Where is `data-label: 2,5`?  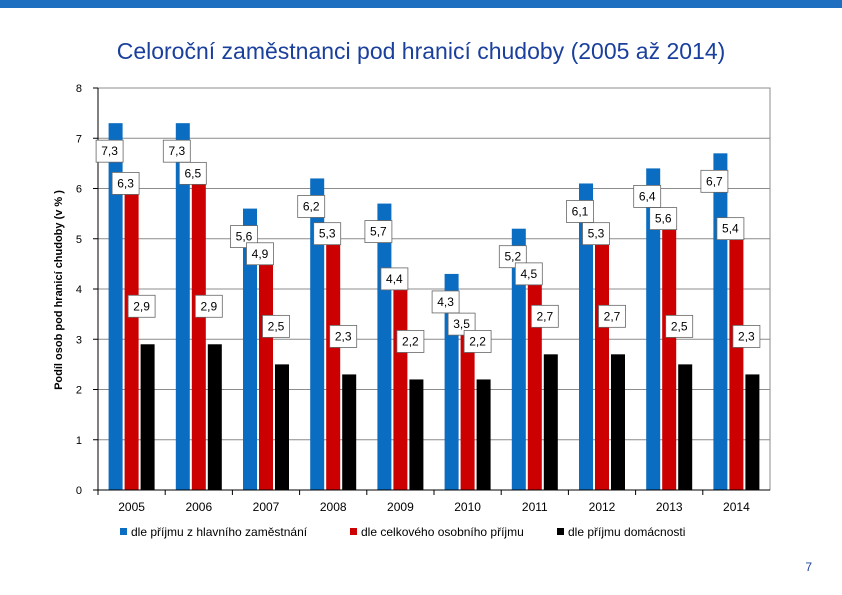 data-label: 2,5 is located at coordinates (276, 326).